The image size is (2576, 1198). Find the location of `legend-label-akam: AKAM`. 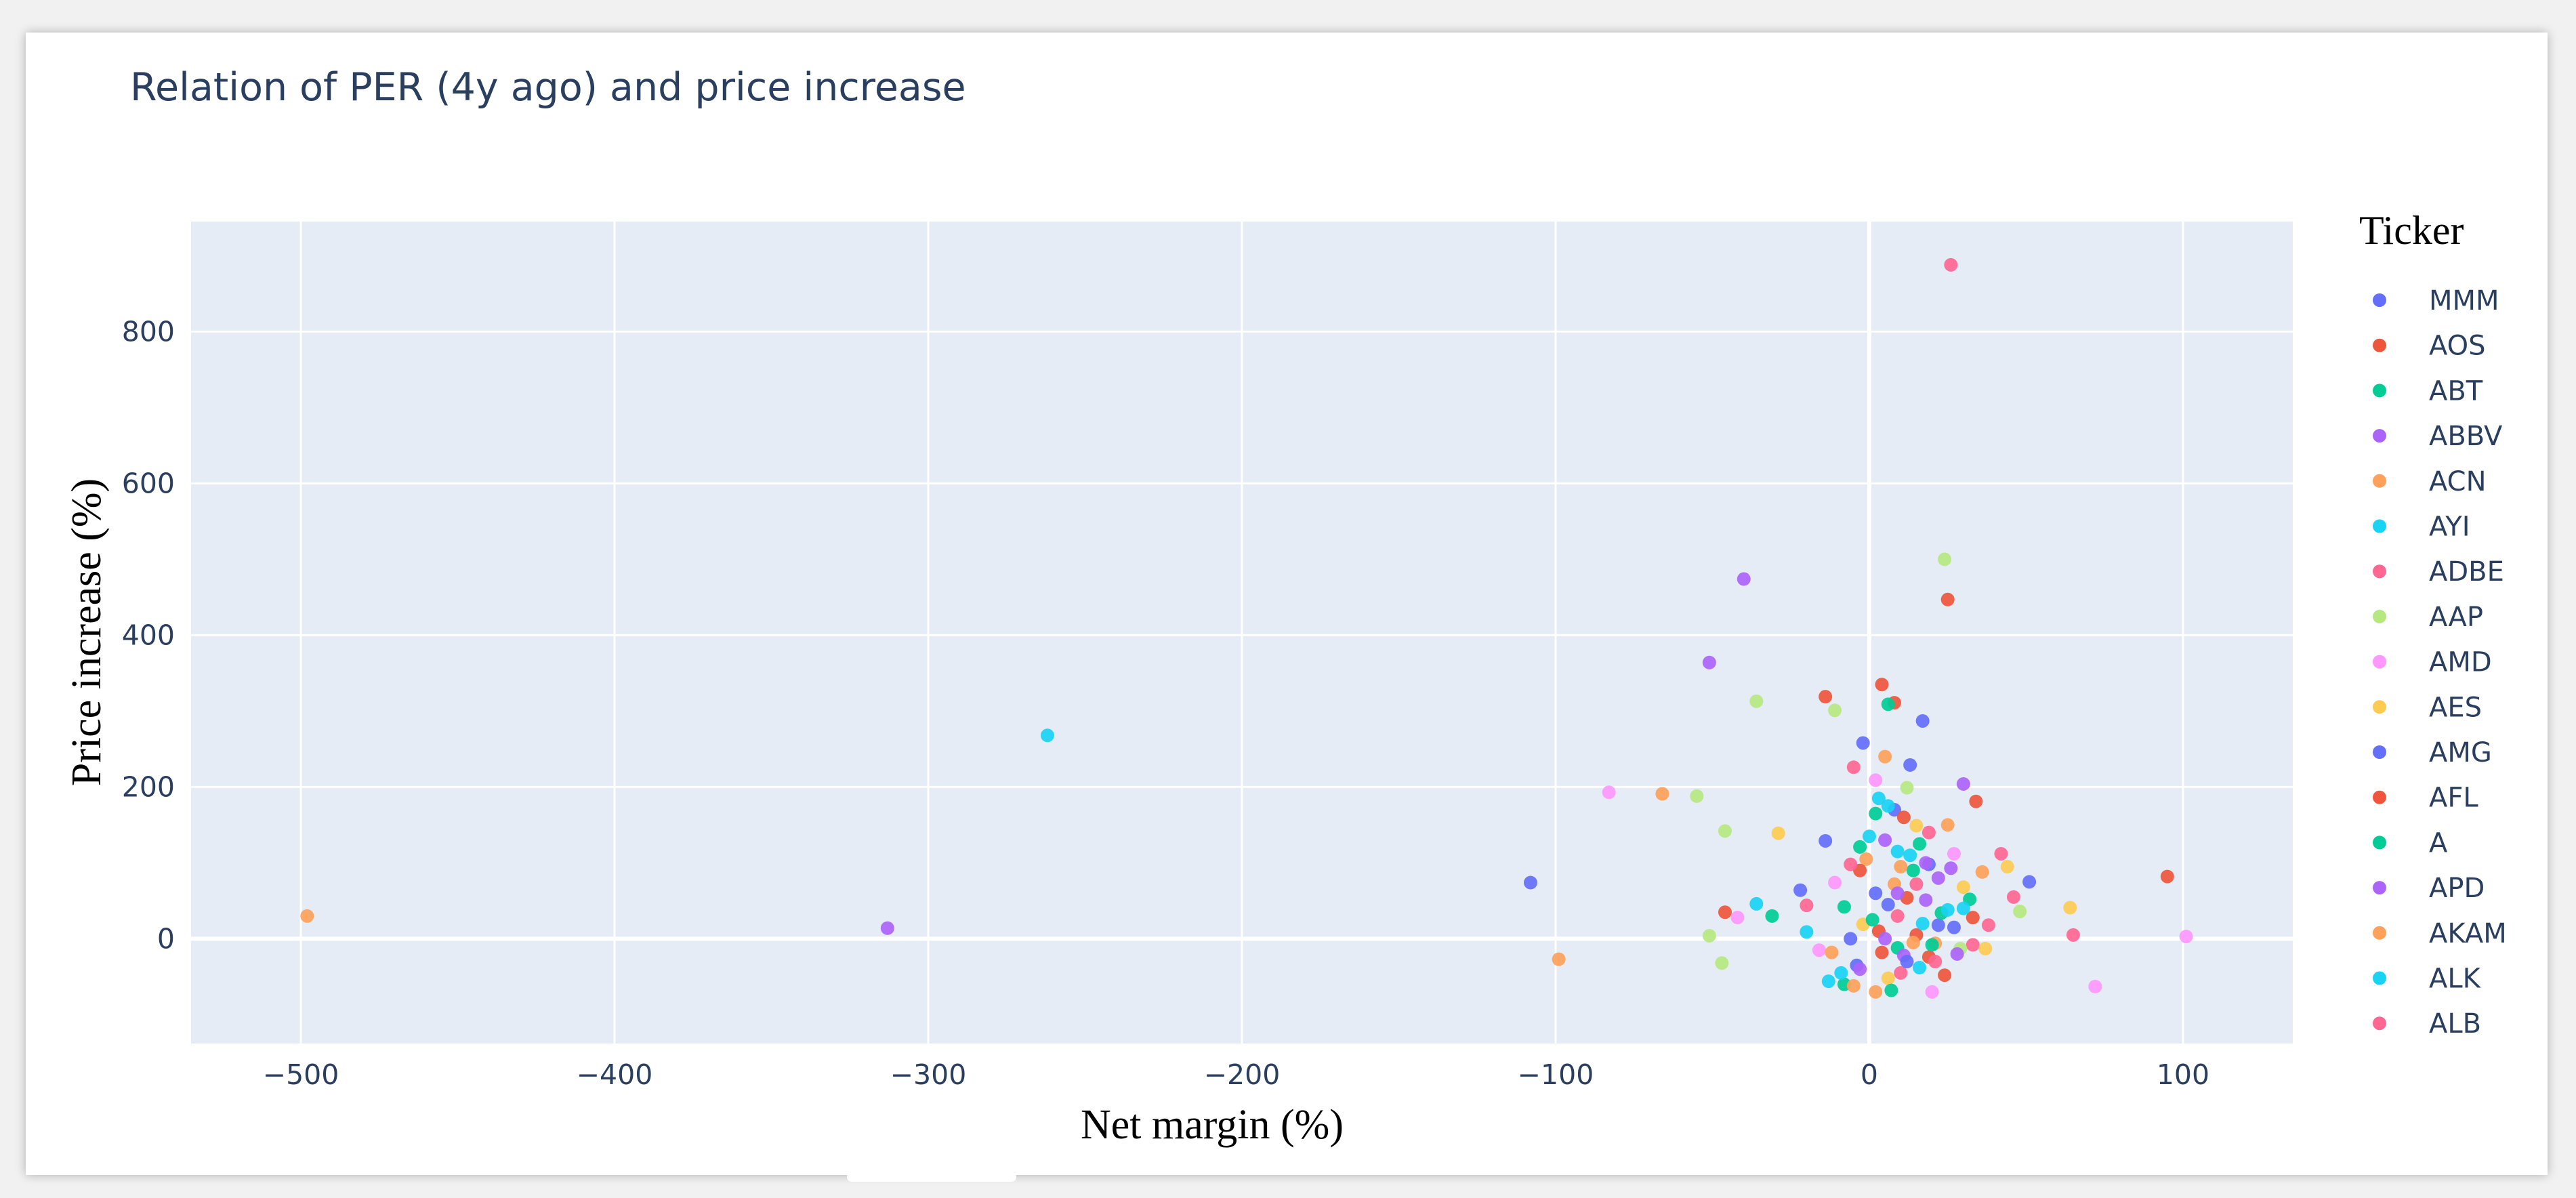

legend-label-akam: AKAM is located at coordinates (2468, 934).